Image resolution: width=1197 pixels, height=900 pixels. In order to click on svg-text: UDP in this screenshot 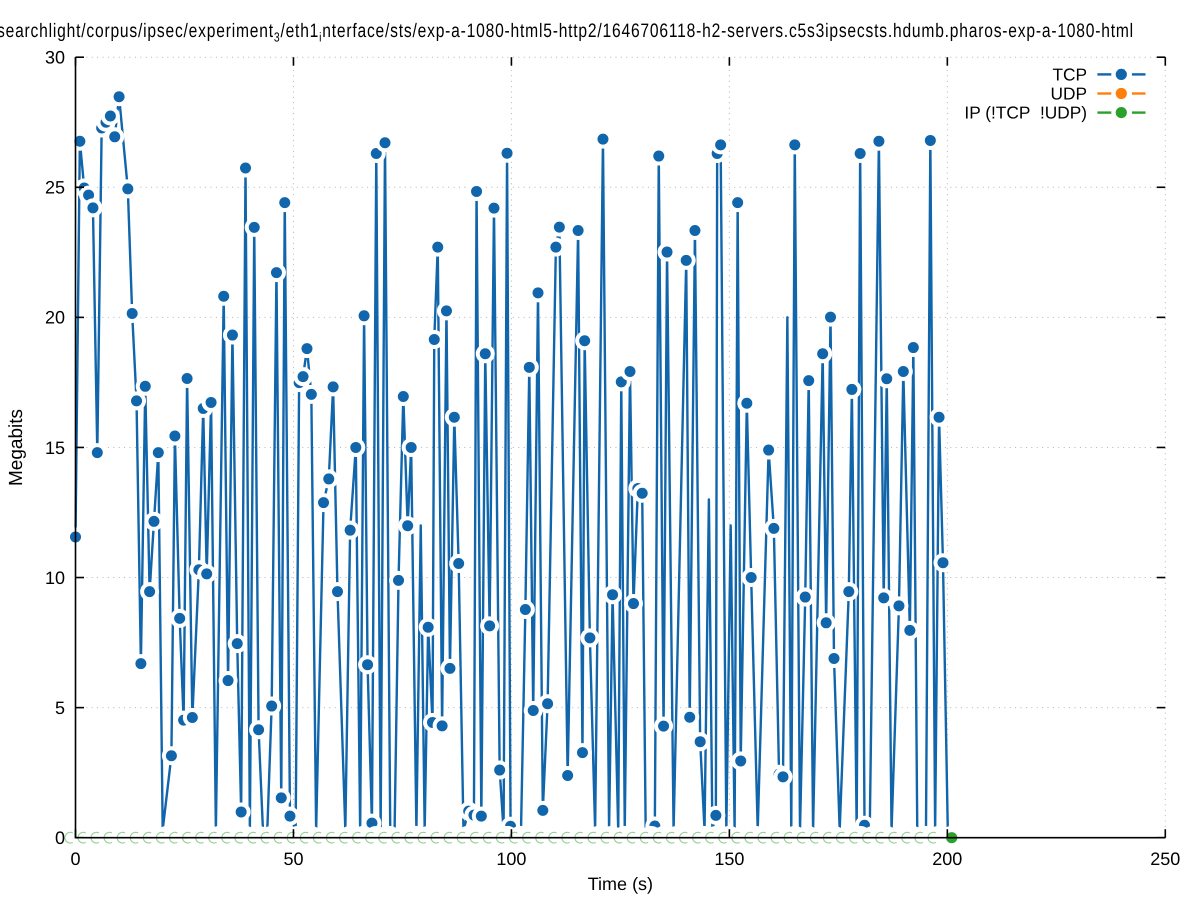, I will do `click(1069, 94)`.